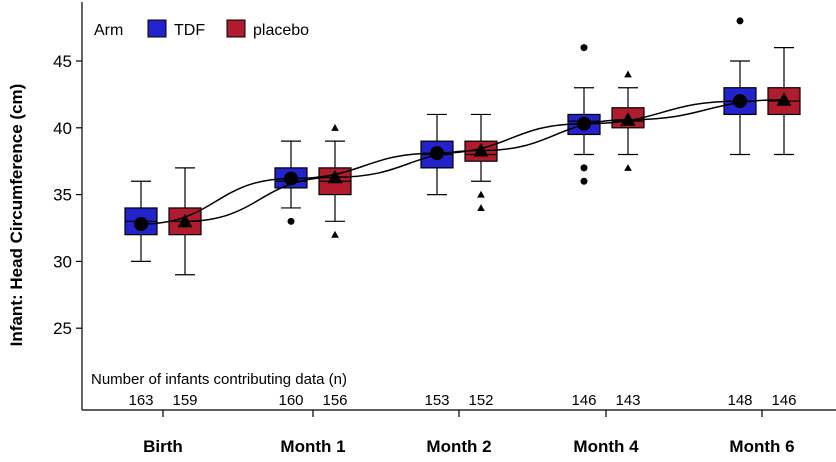 This screenshot has height=462, width=836. Describe the element at coordinates (184, 400) in the screenshot. I see `n-count: 159` at that location.